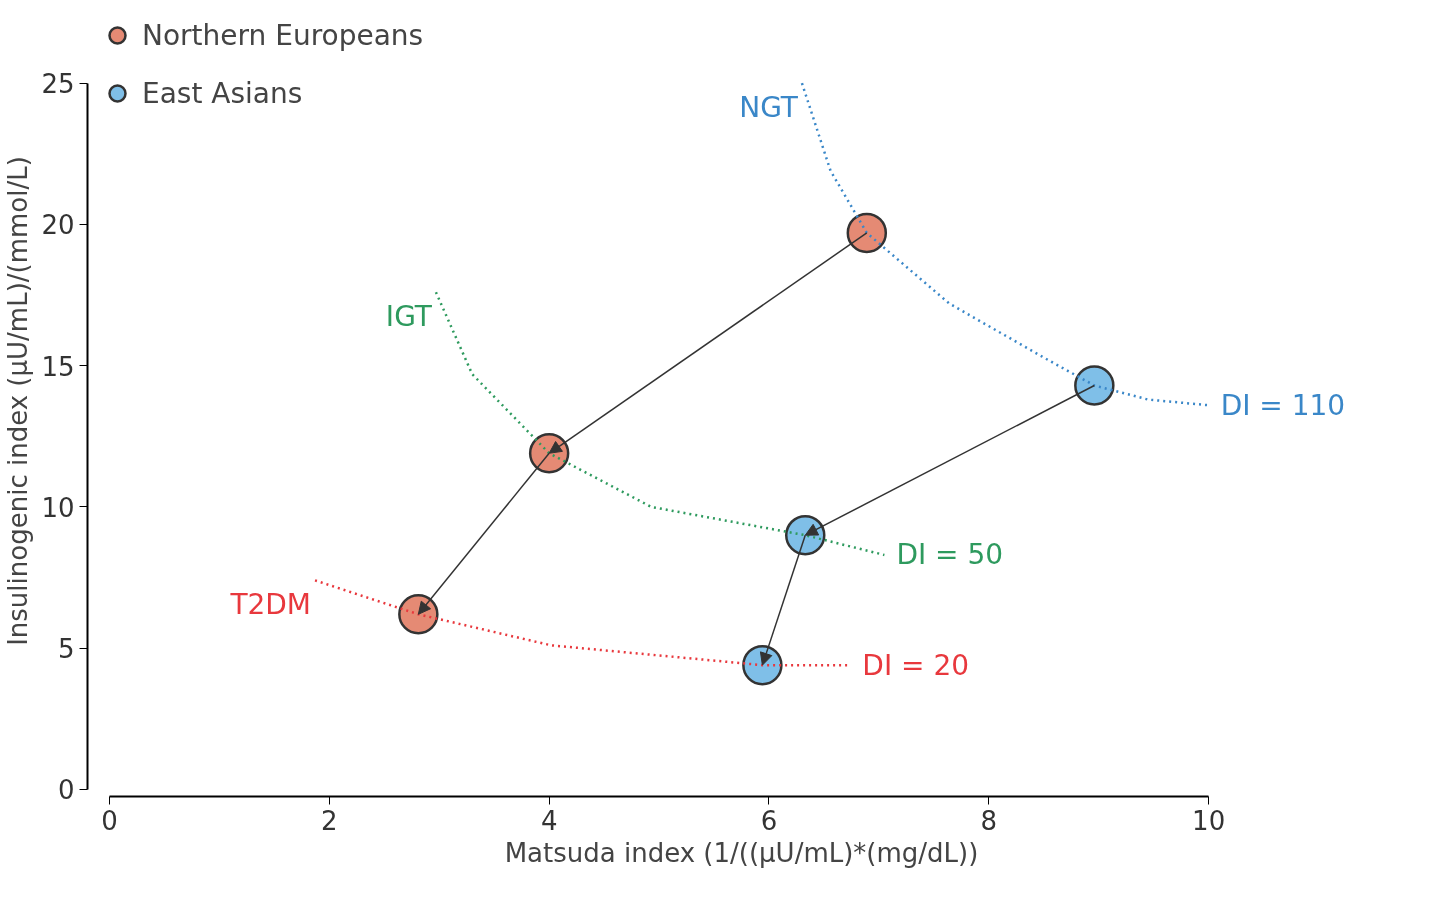  What do you see at coordinates (58, 366) in the screenshot?
I see `y-tick-label: 15` at bounding box center [58, 366].